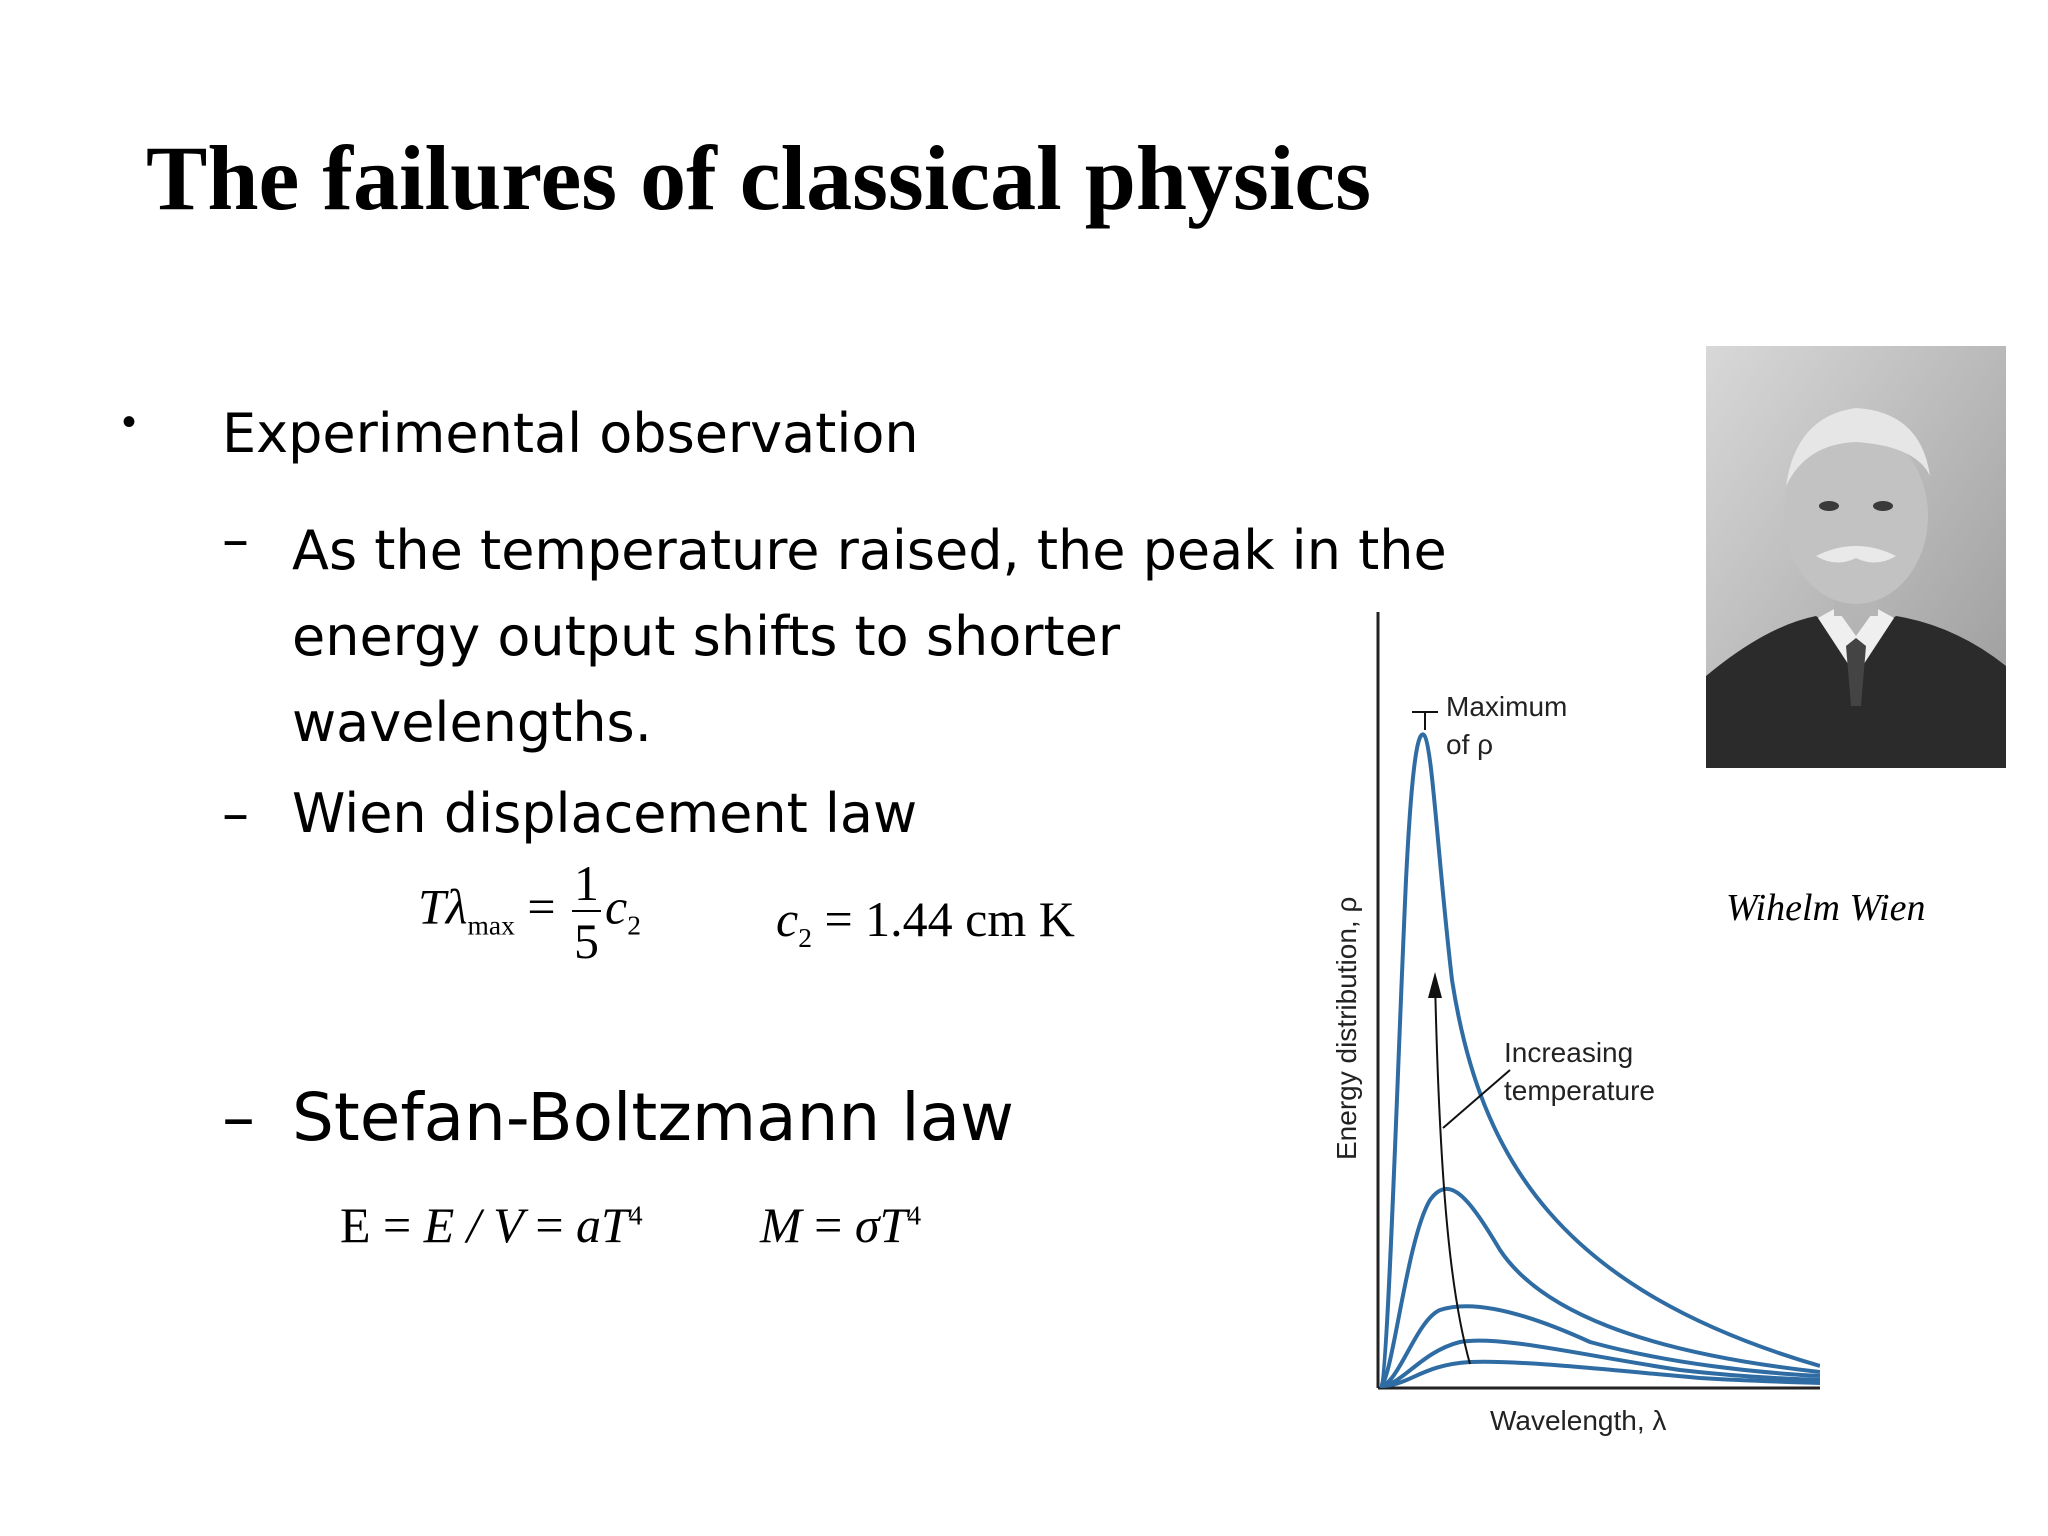 The height and width of the screenshot is (1536, 2048). Describe the element at coordinates (881, 1225) in the screenshot. I see `eq-sigmaT: σT` at that location.